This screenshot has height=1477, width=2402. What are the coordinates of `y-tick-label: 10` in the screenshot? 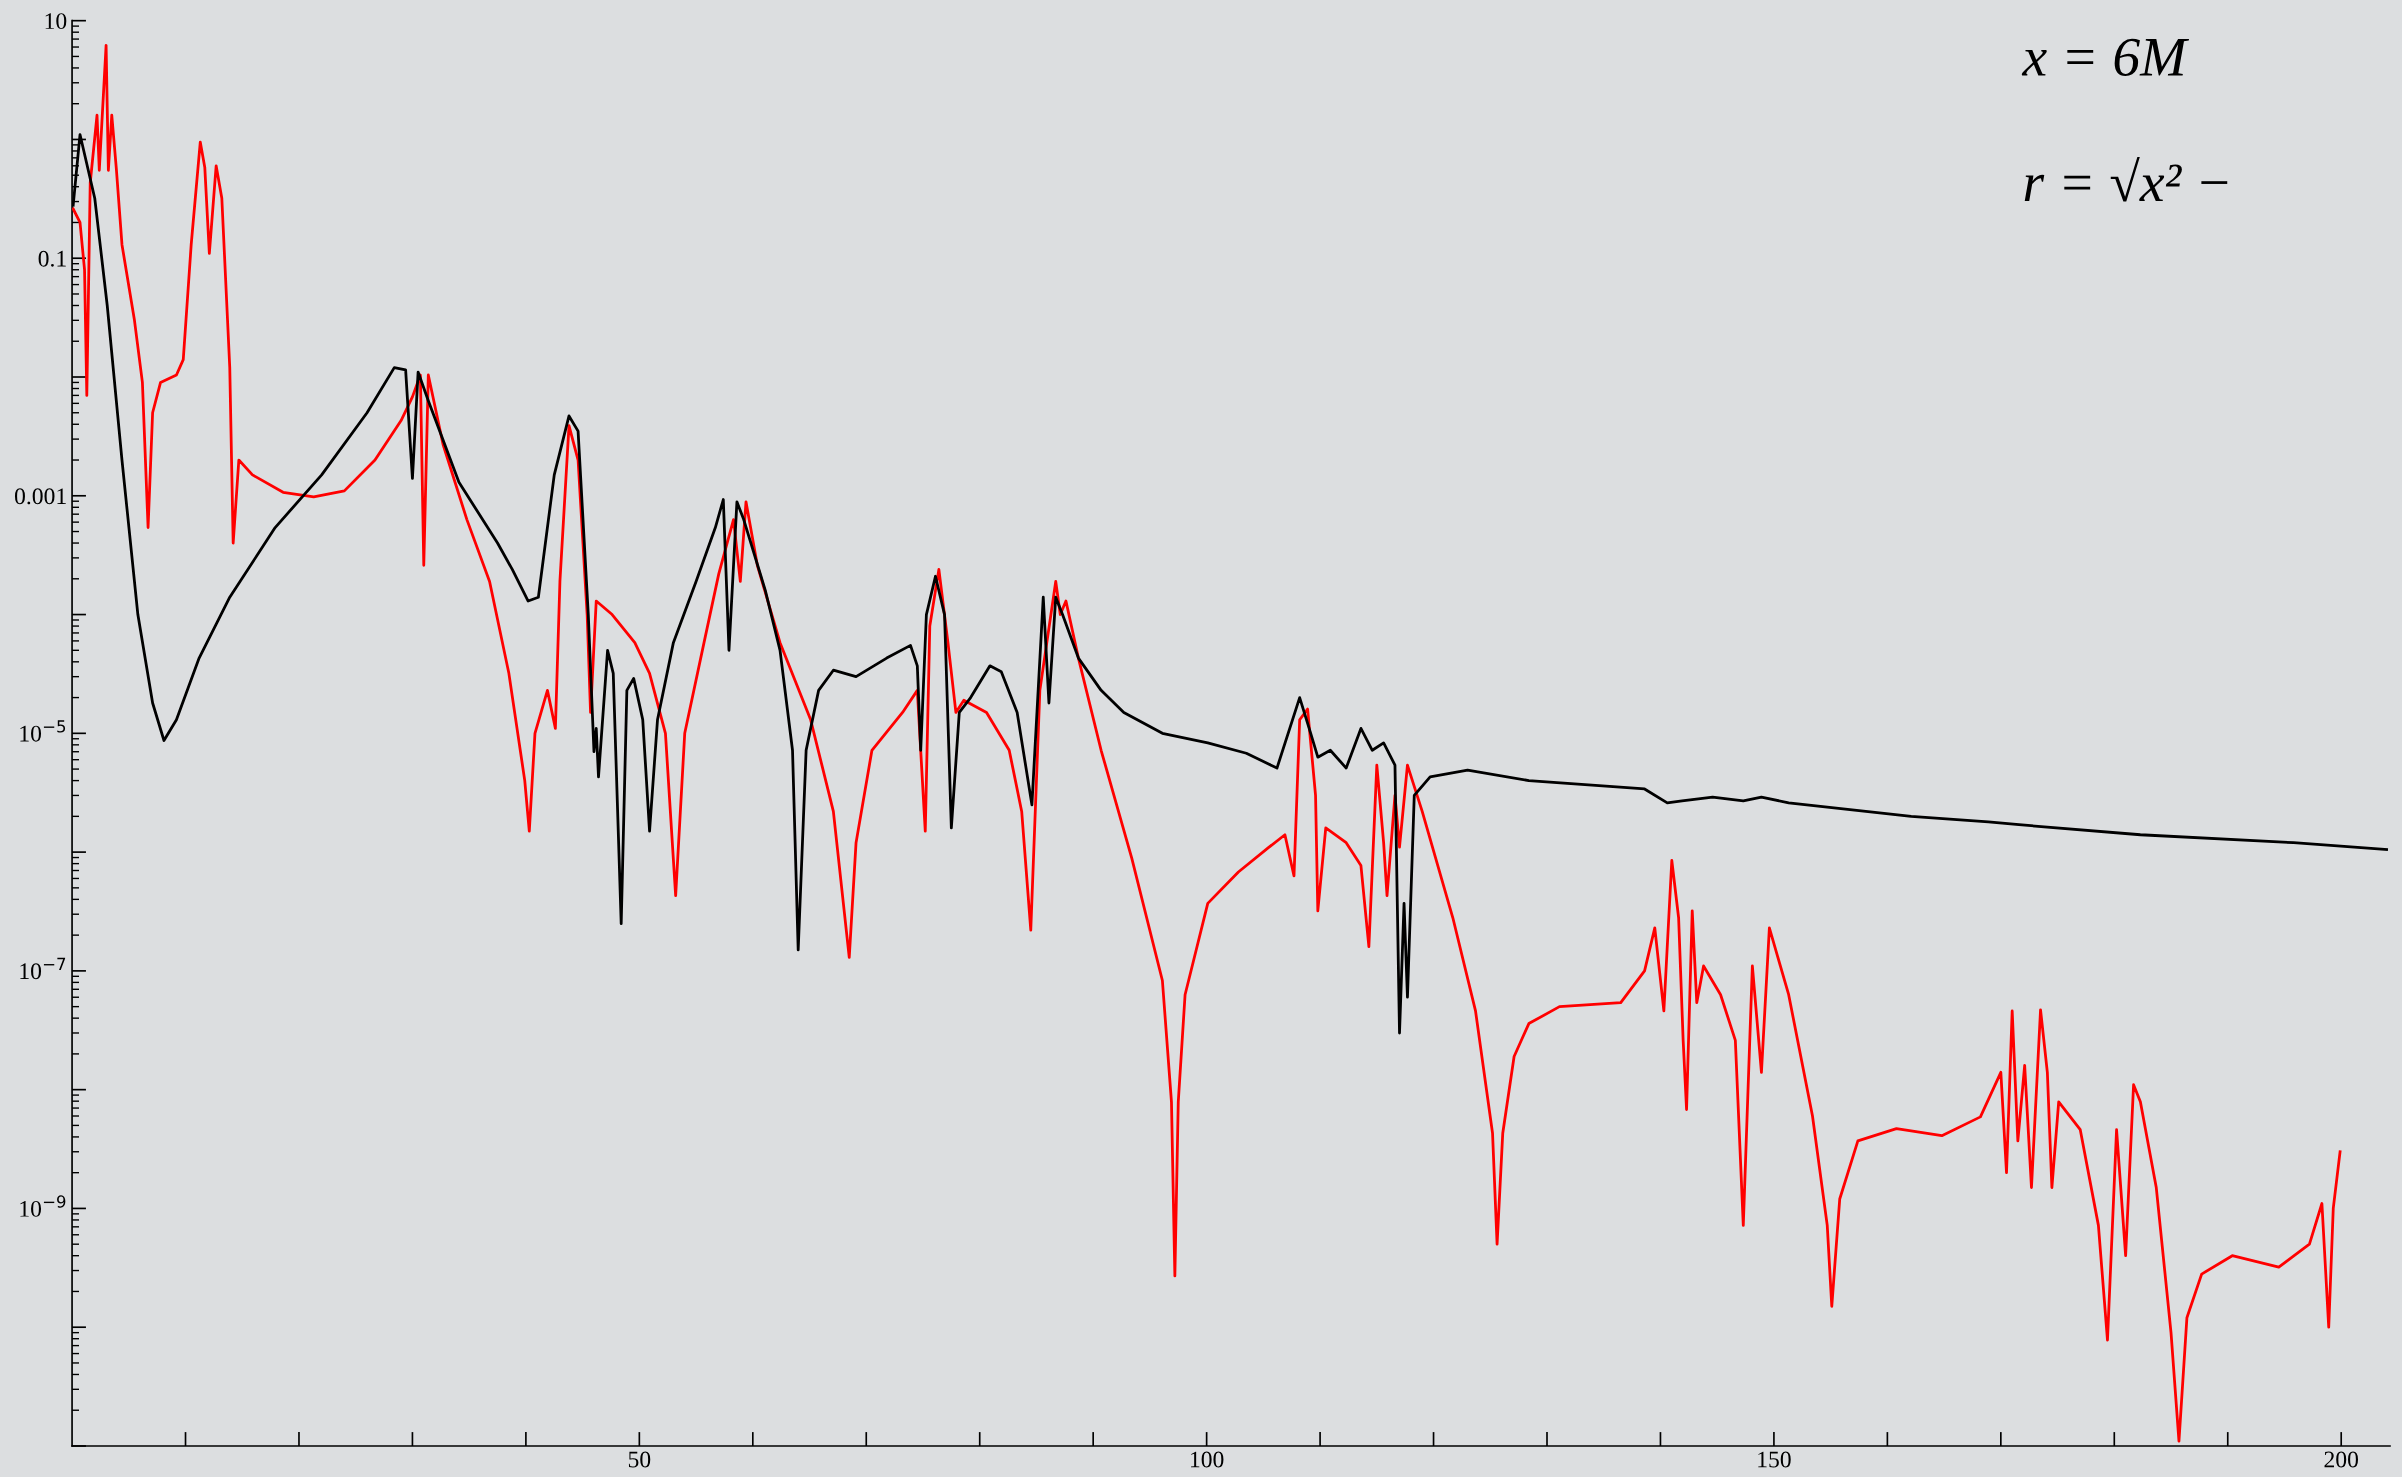 It's located at (56, 21).